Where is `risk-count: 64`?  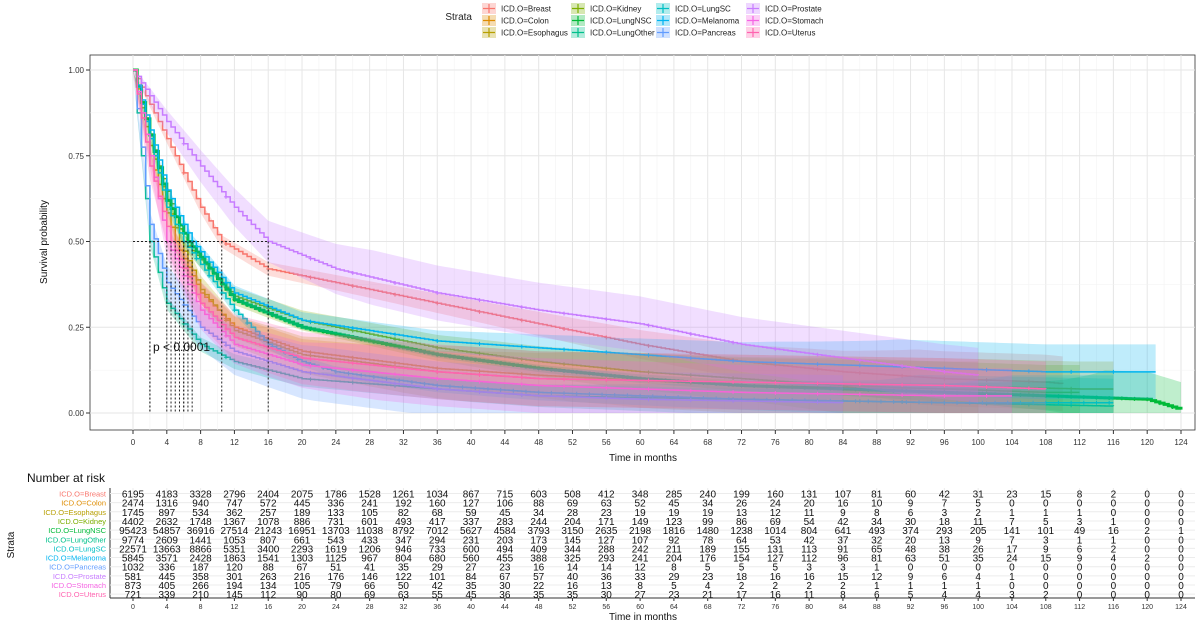
risk-count: 64 is located at coordinates (742, 540).